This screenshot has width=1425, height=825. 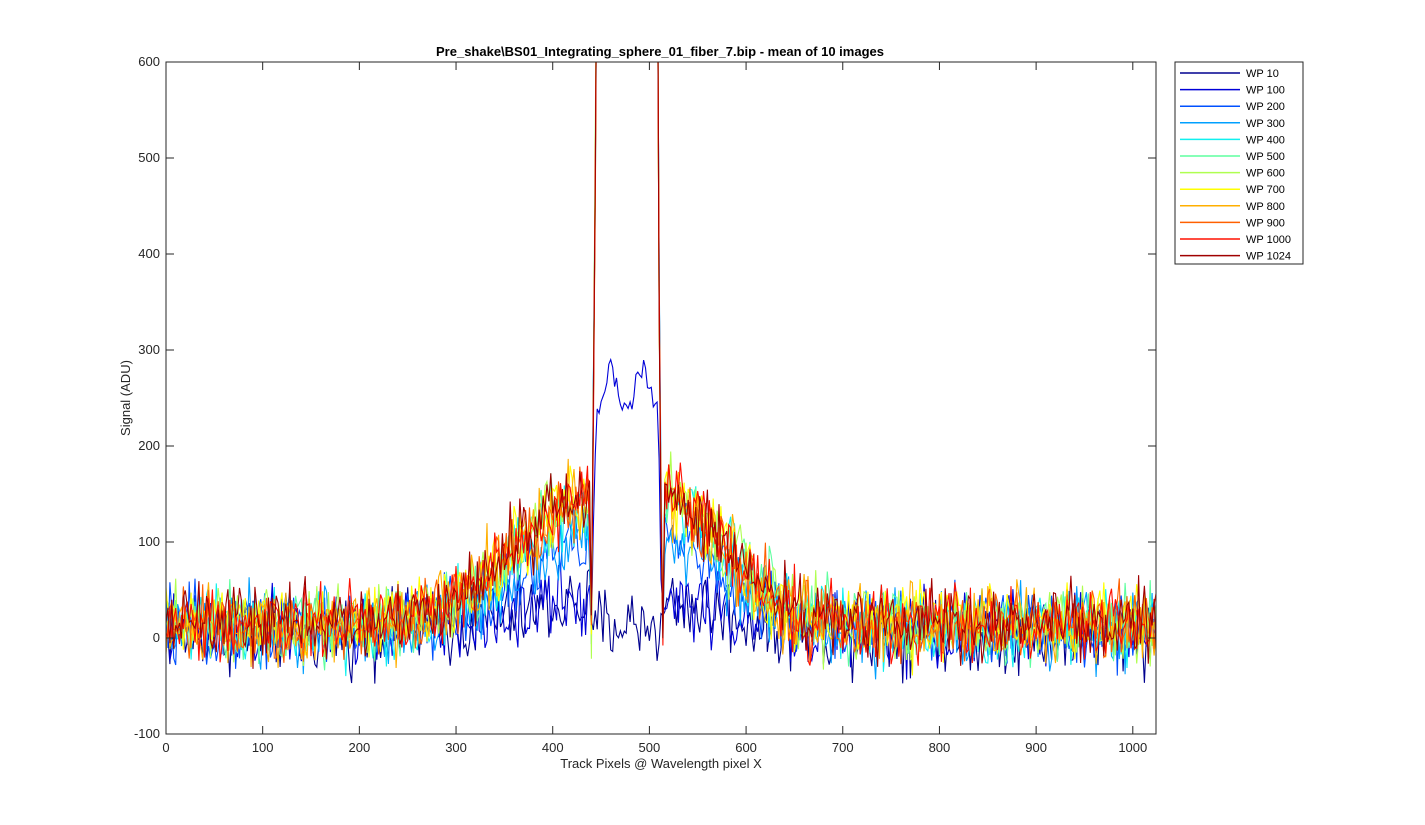 I want to click on x-tick-label: 600, so click(x=746, y=747).